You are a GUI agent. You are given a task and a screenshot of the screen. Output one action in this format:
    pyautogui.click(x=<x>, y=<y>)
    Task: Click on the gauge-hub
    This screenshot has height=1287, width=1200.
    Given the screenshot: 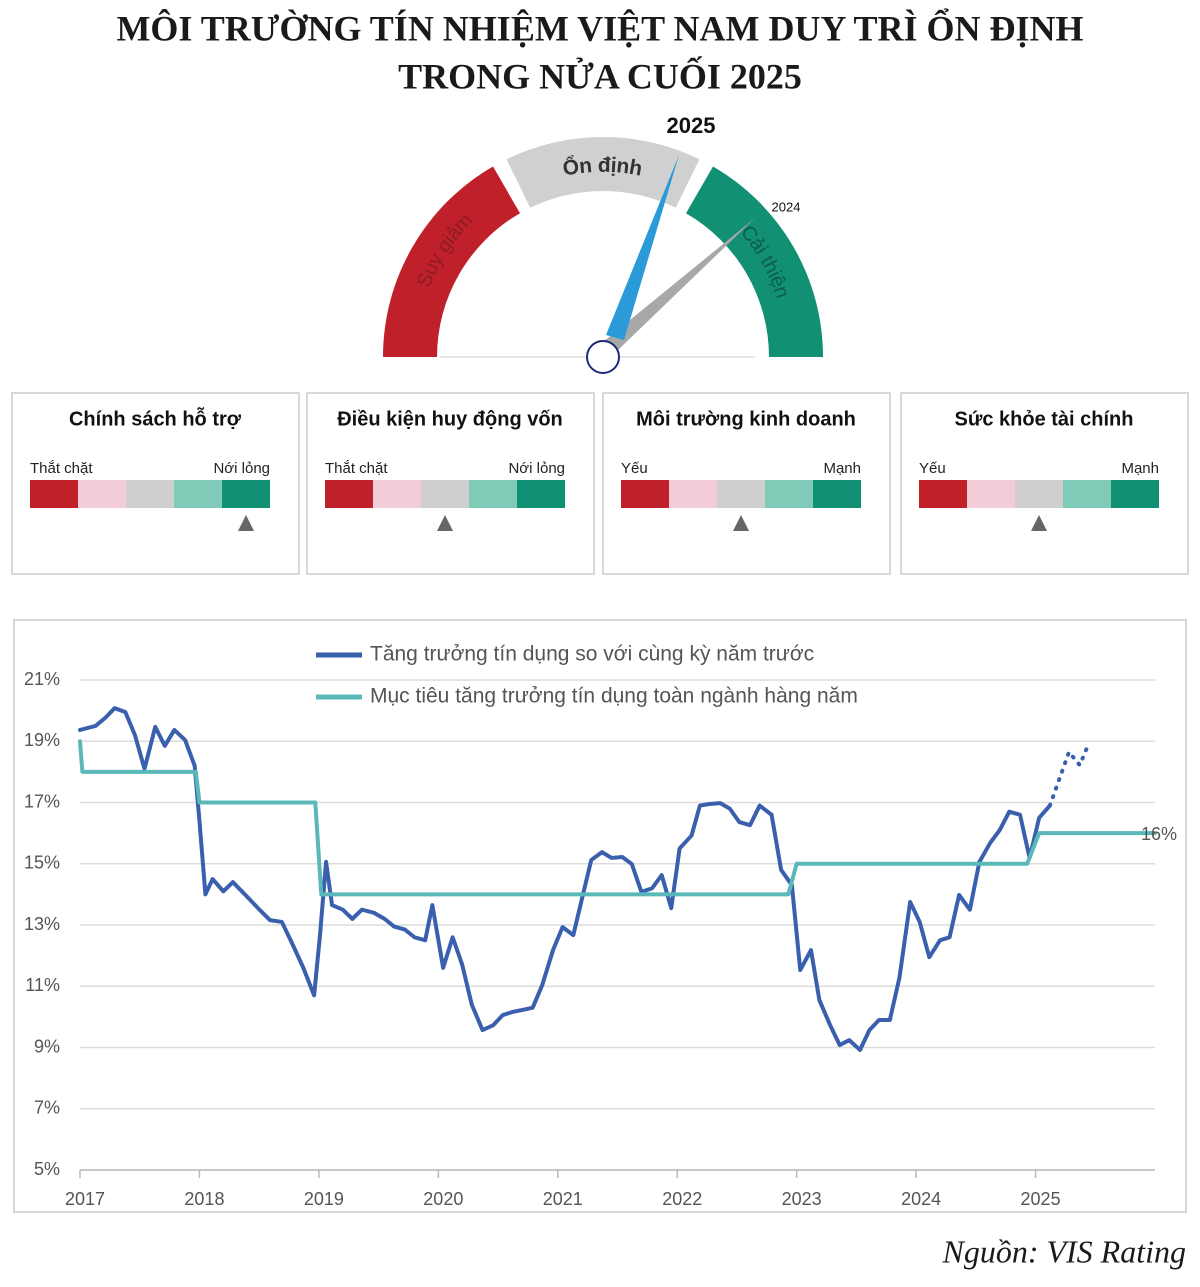 What is the action you would take?
    pyautogui.click(x=603, y=357)
    